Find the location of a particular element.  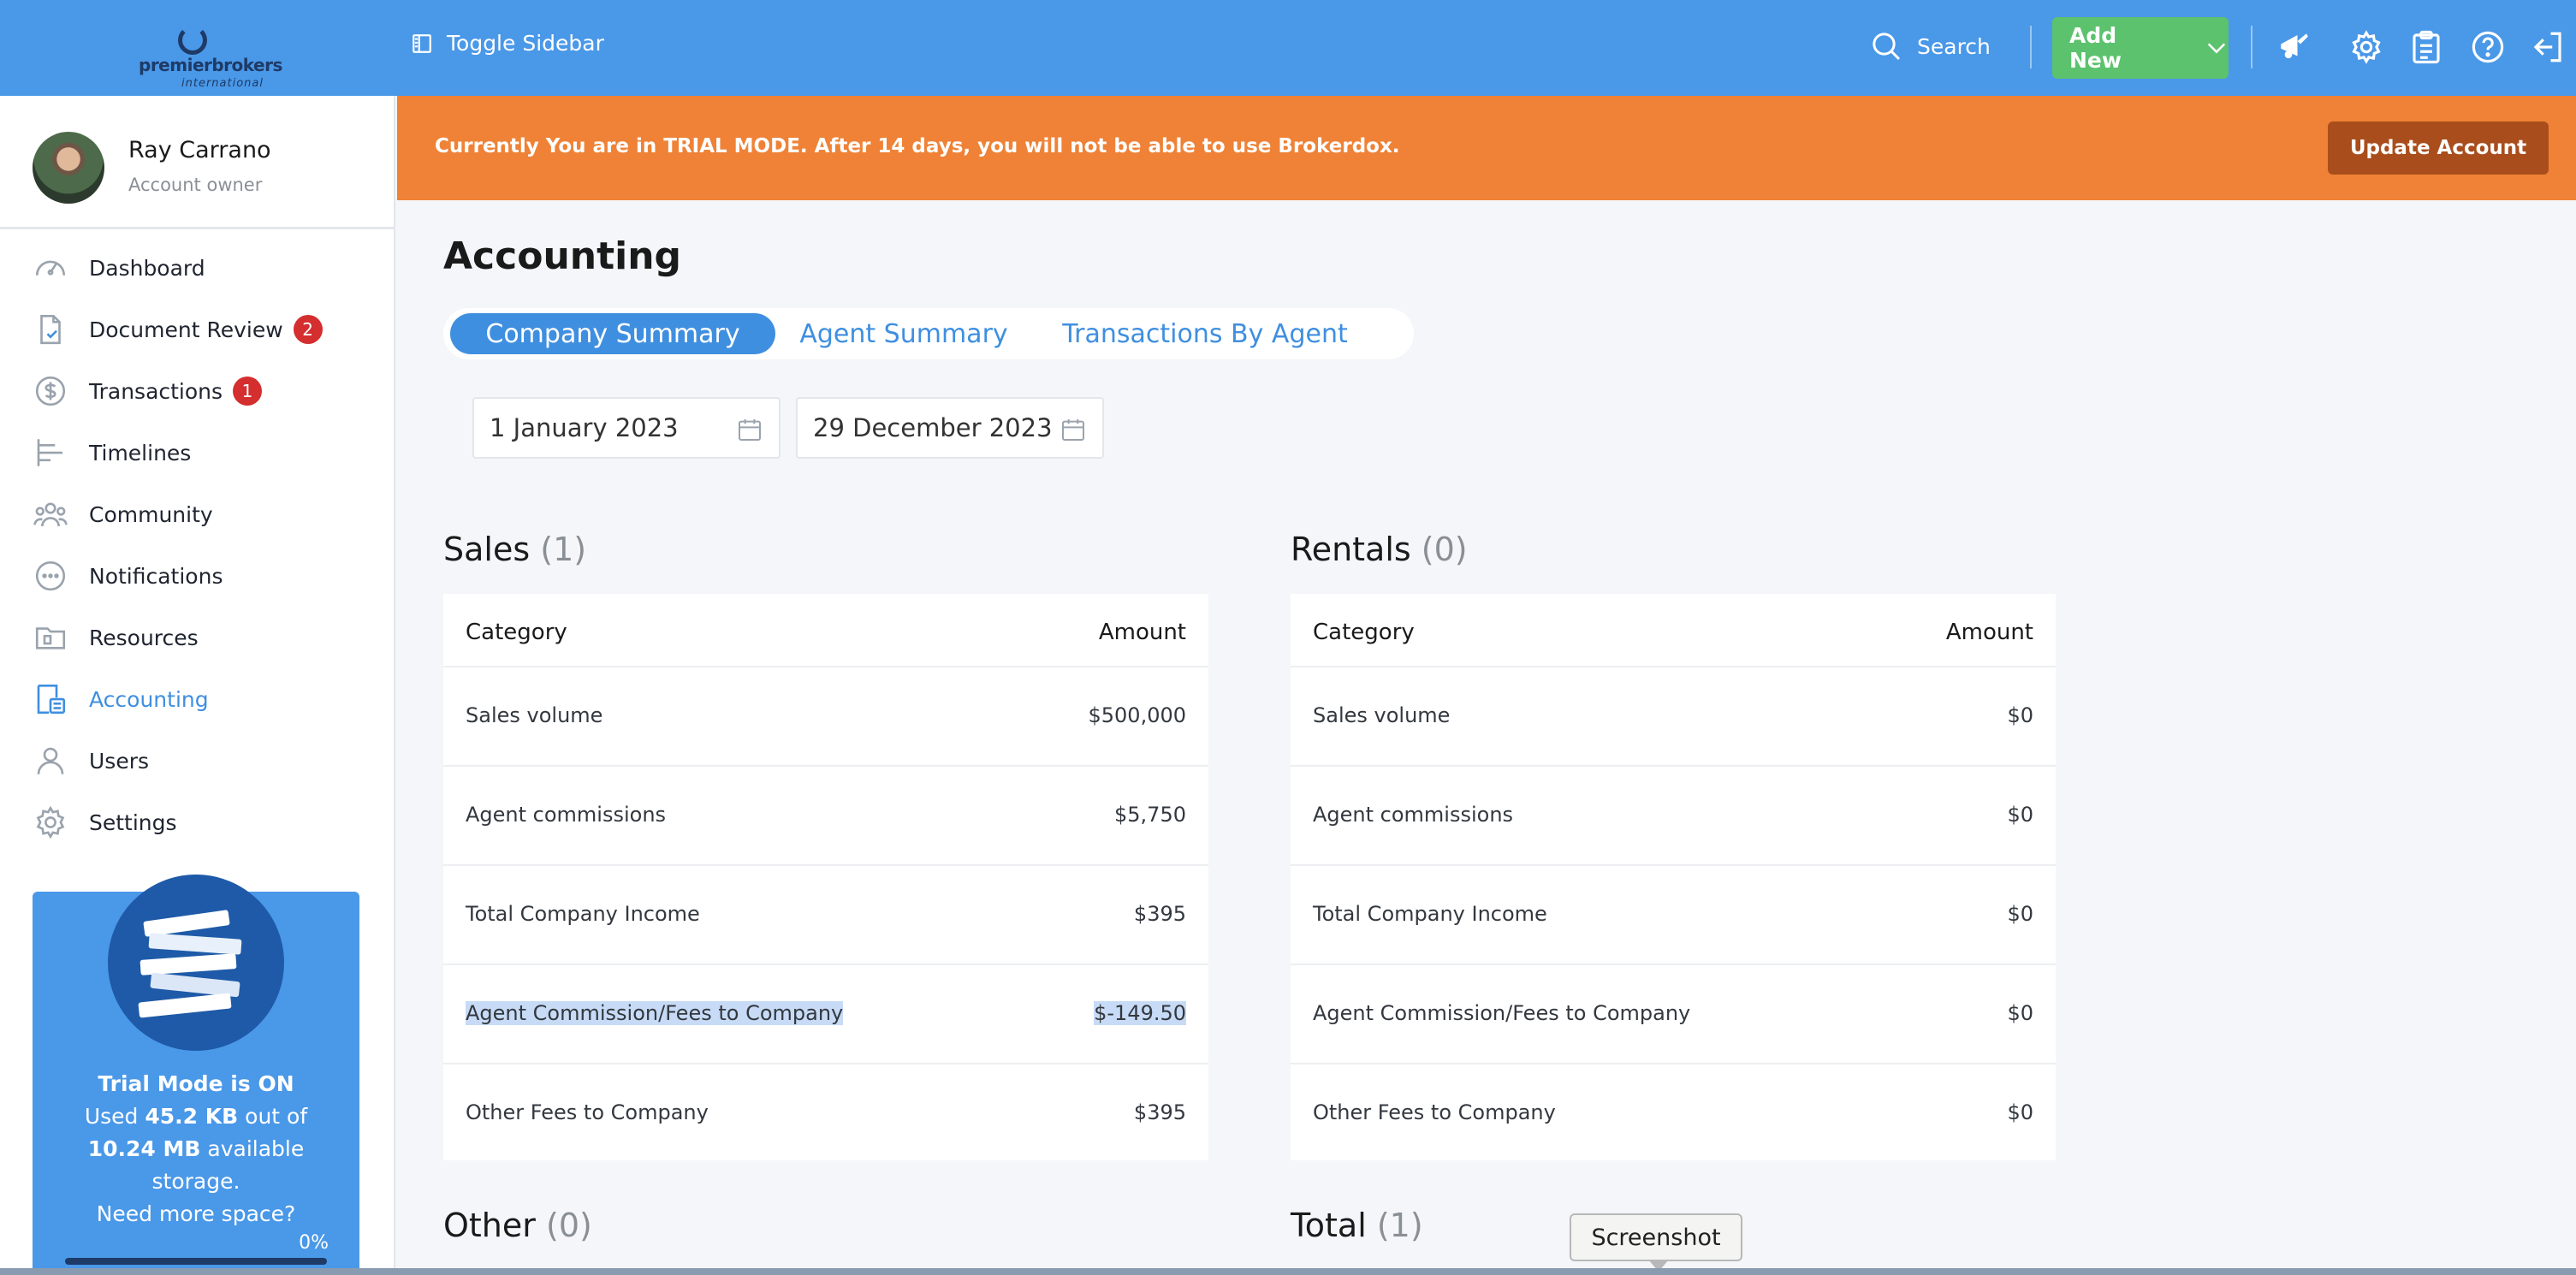

update-account-button: Update Account is located at coordinates (2438, 149).